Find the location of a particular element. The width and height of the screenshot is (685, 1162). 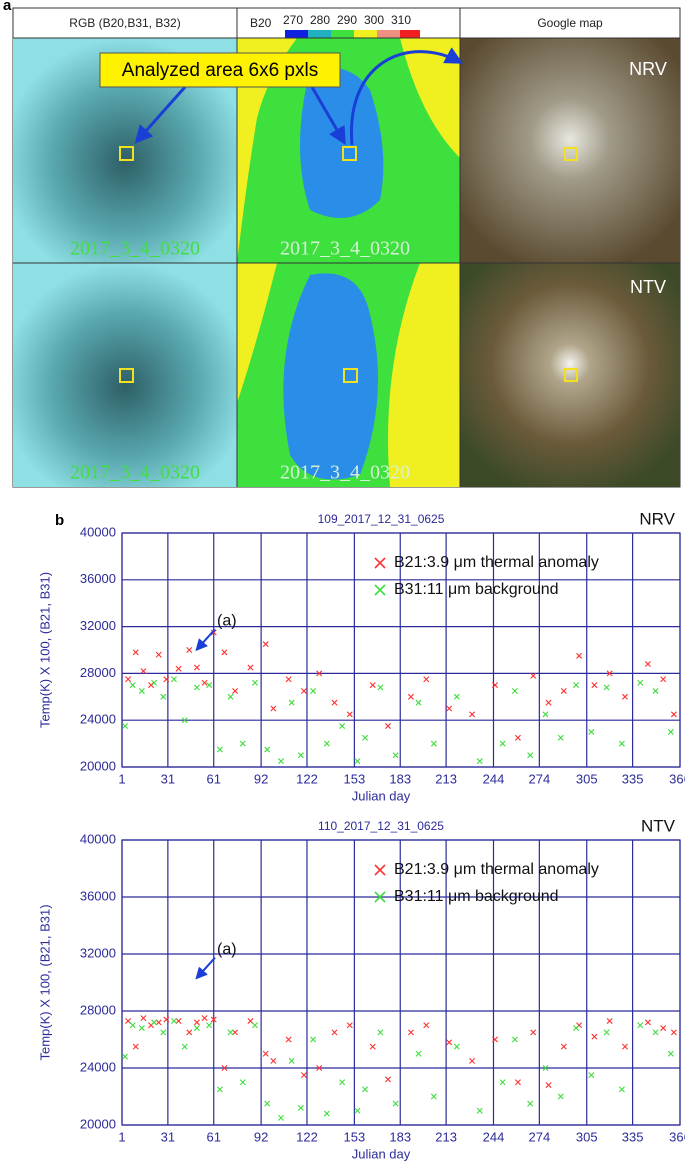

x-tick-label: 153 is located at coordinates (355, 778).